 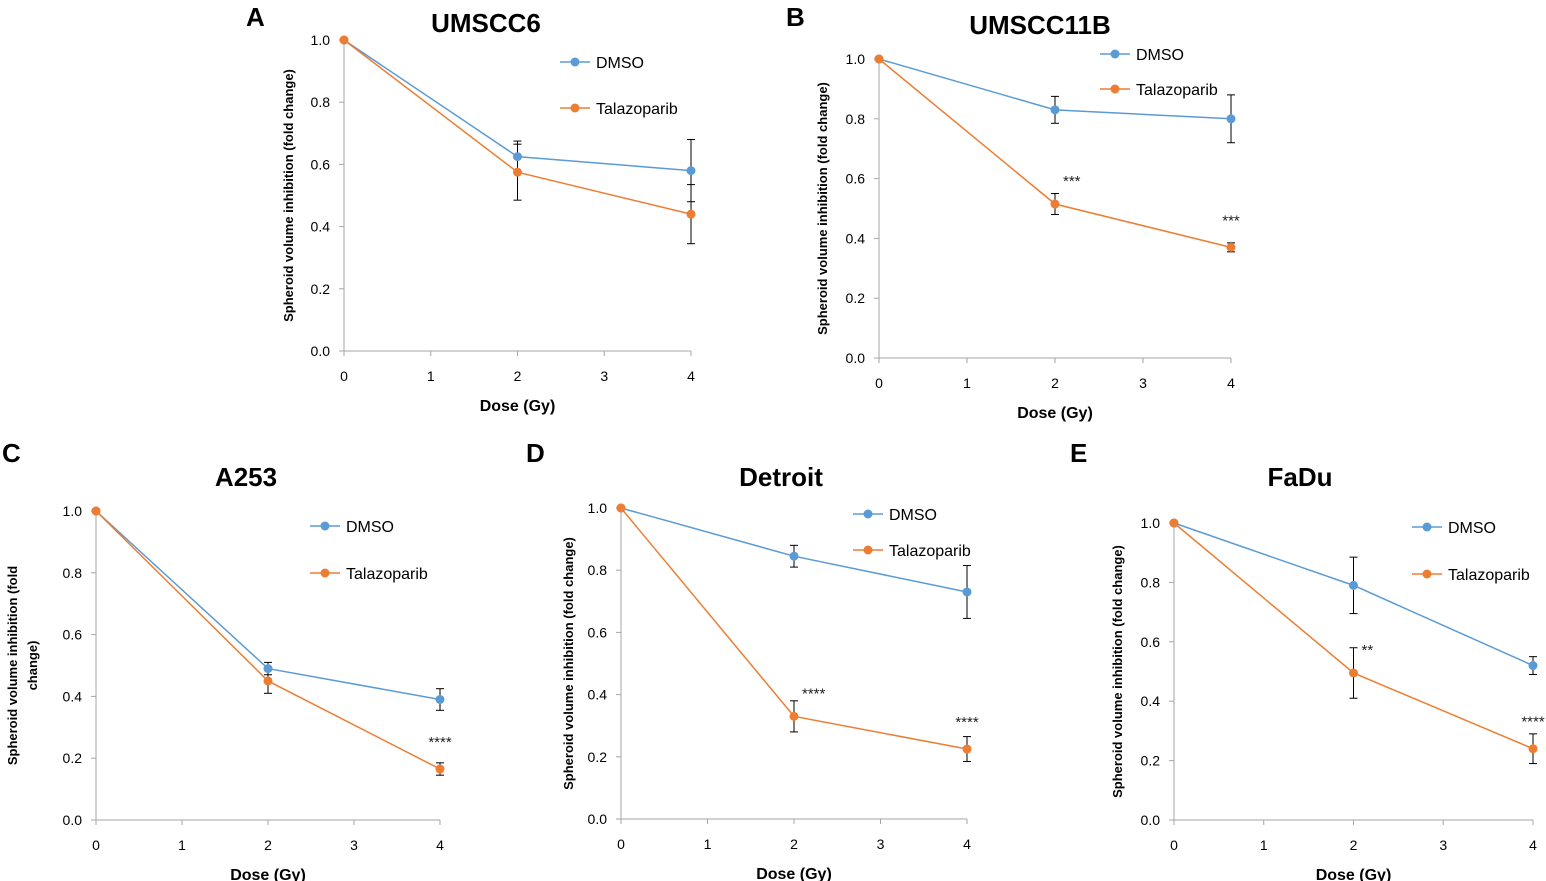 I want to click on panel-letter: B, so click(x=795, y=17).